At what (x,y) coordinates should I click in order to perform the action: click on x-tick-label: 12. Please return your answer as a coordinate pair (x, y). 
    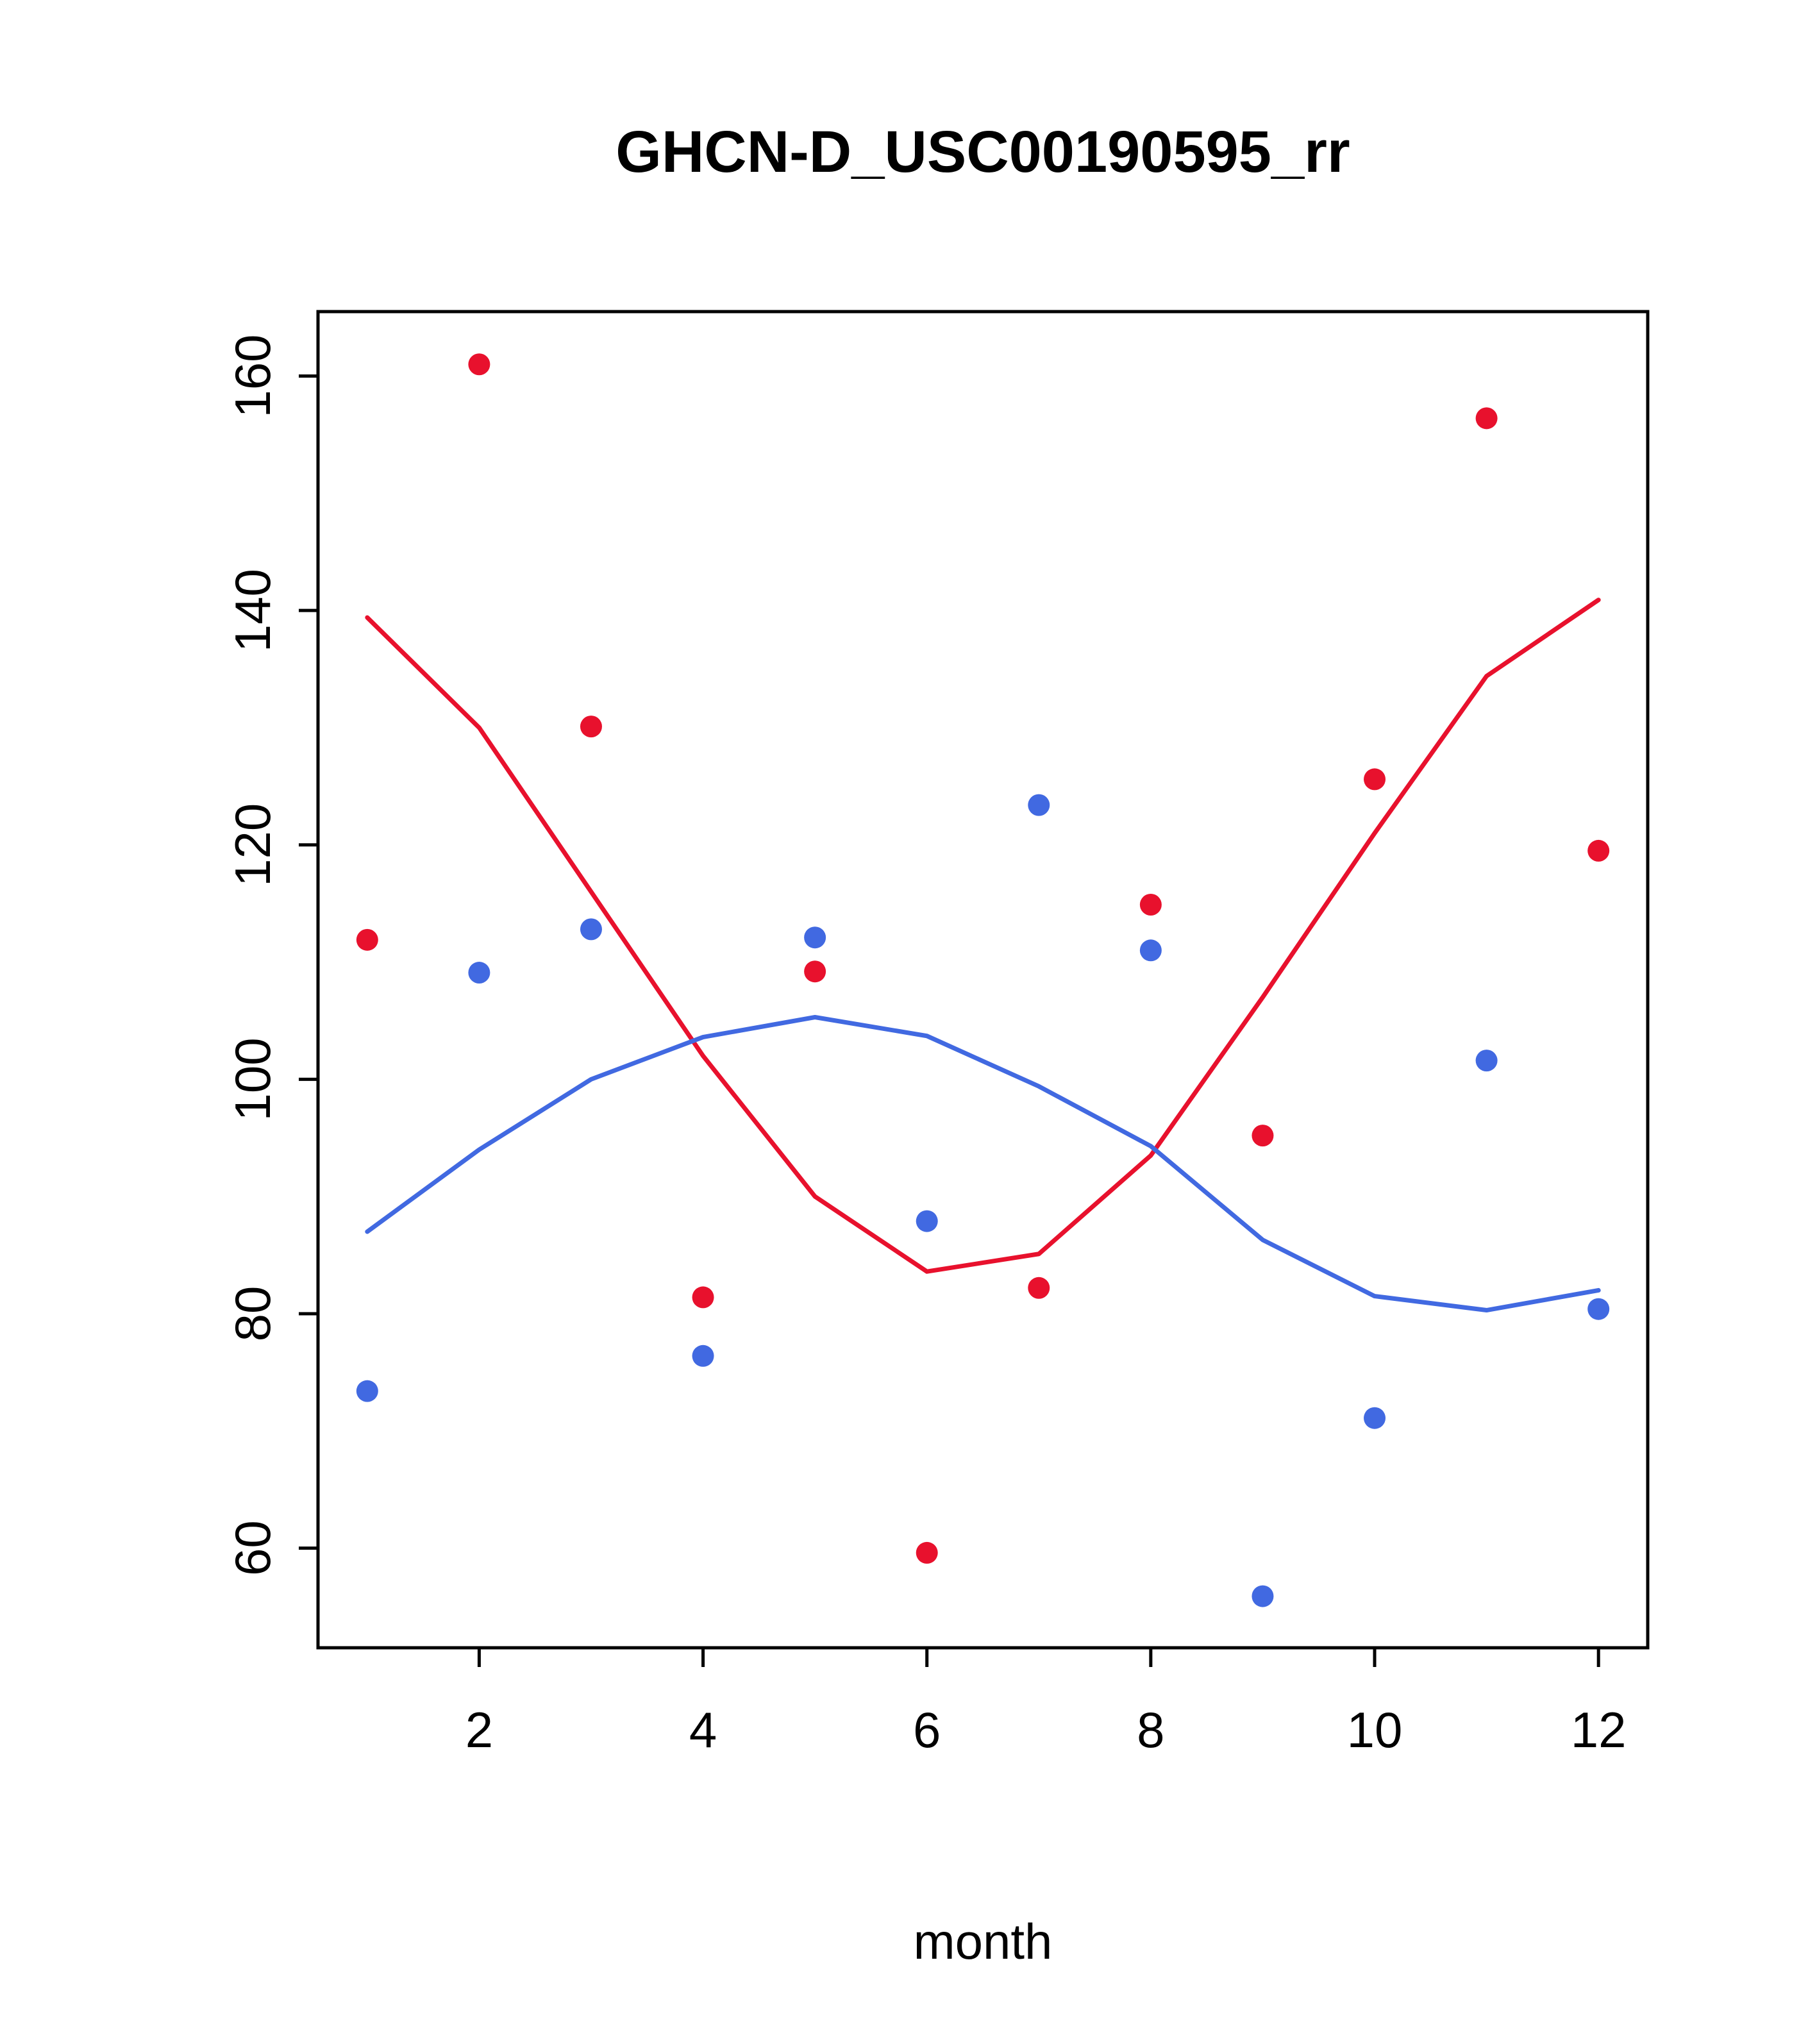
    Looking at the image, I should click on (1599, 1730).